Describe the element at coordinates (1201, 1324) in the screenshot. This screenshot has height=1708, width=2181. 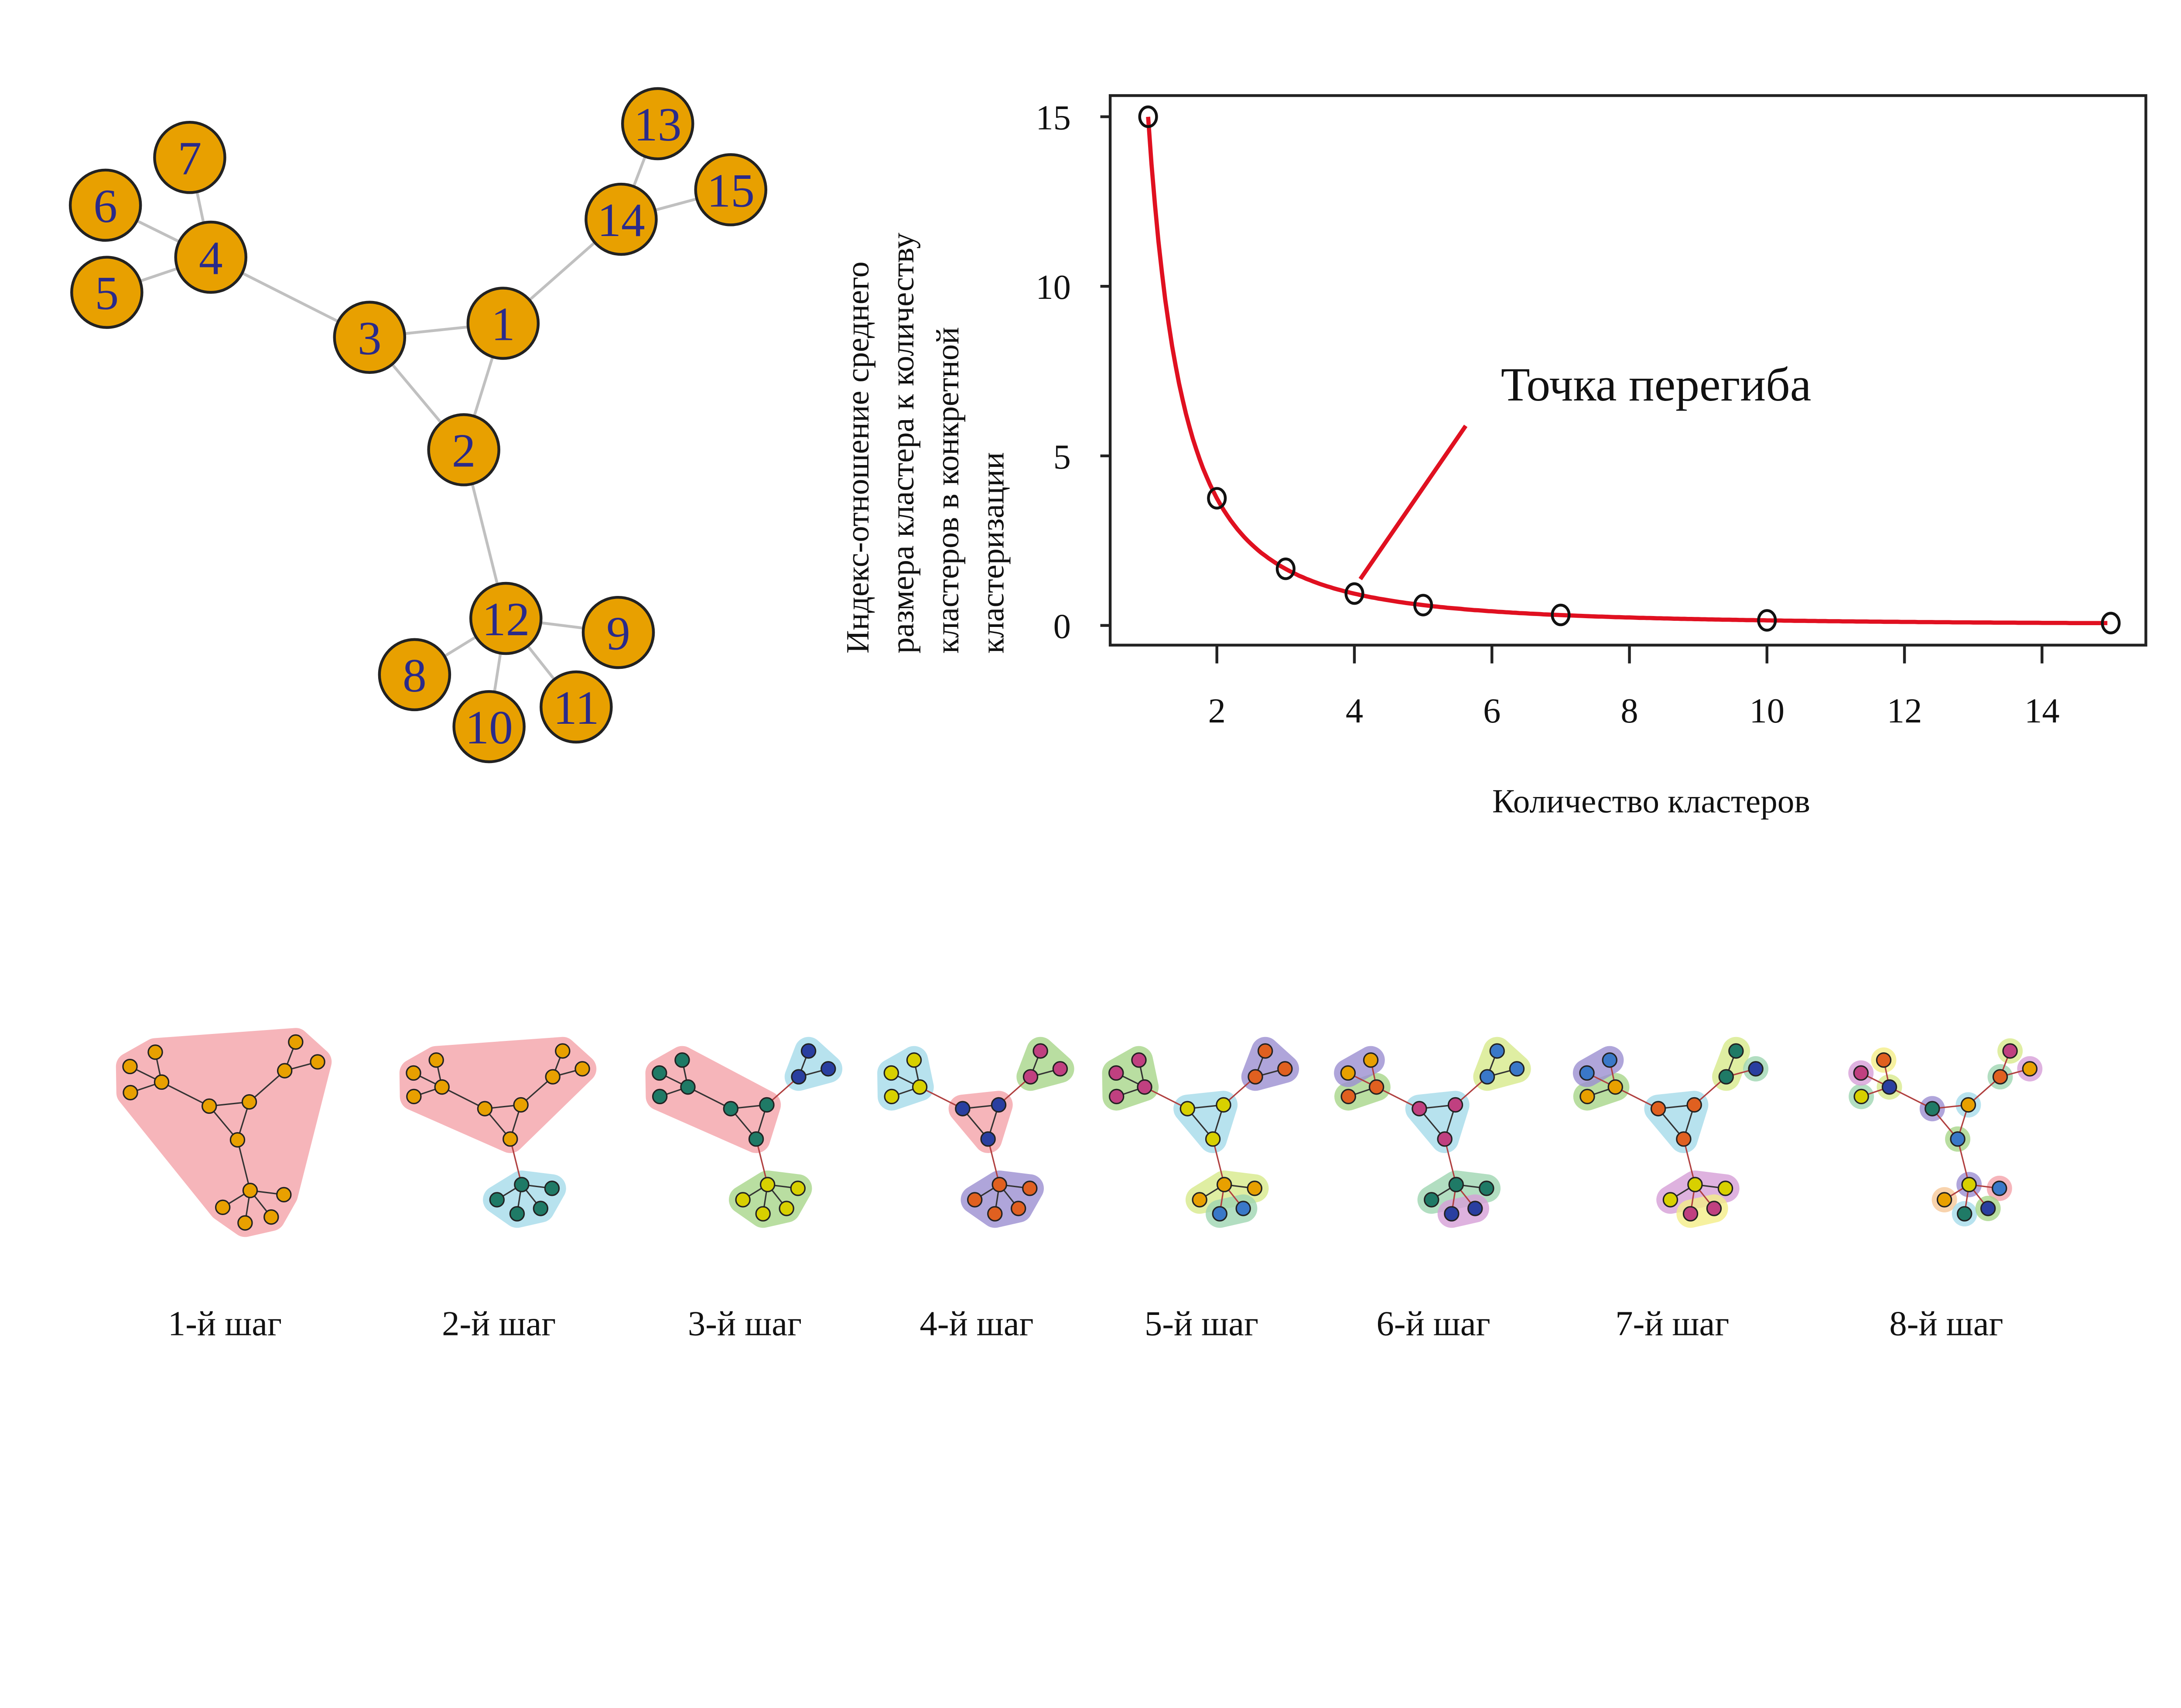
I see `step-label: 5-й шаг` at that location.